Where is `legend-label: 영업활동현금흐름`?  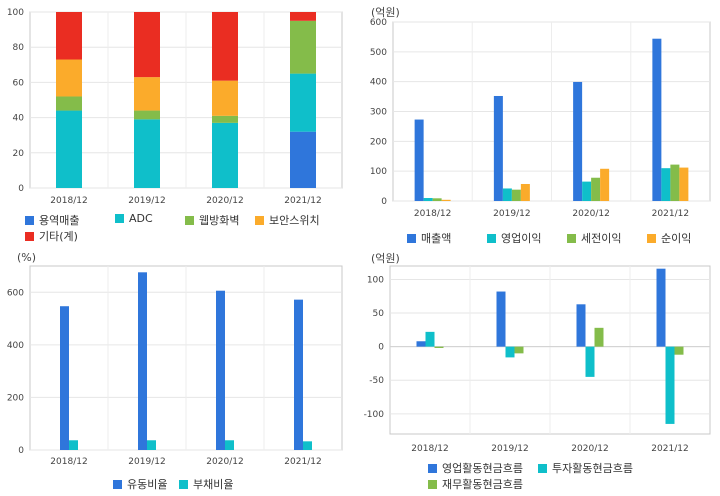
legend-label: 영업활동현금흐름 is located at coordinates (482, 468).